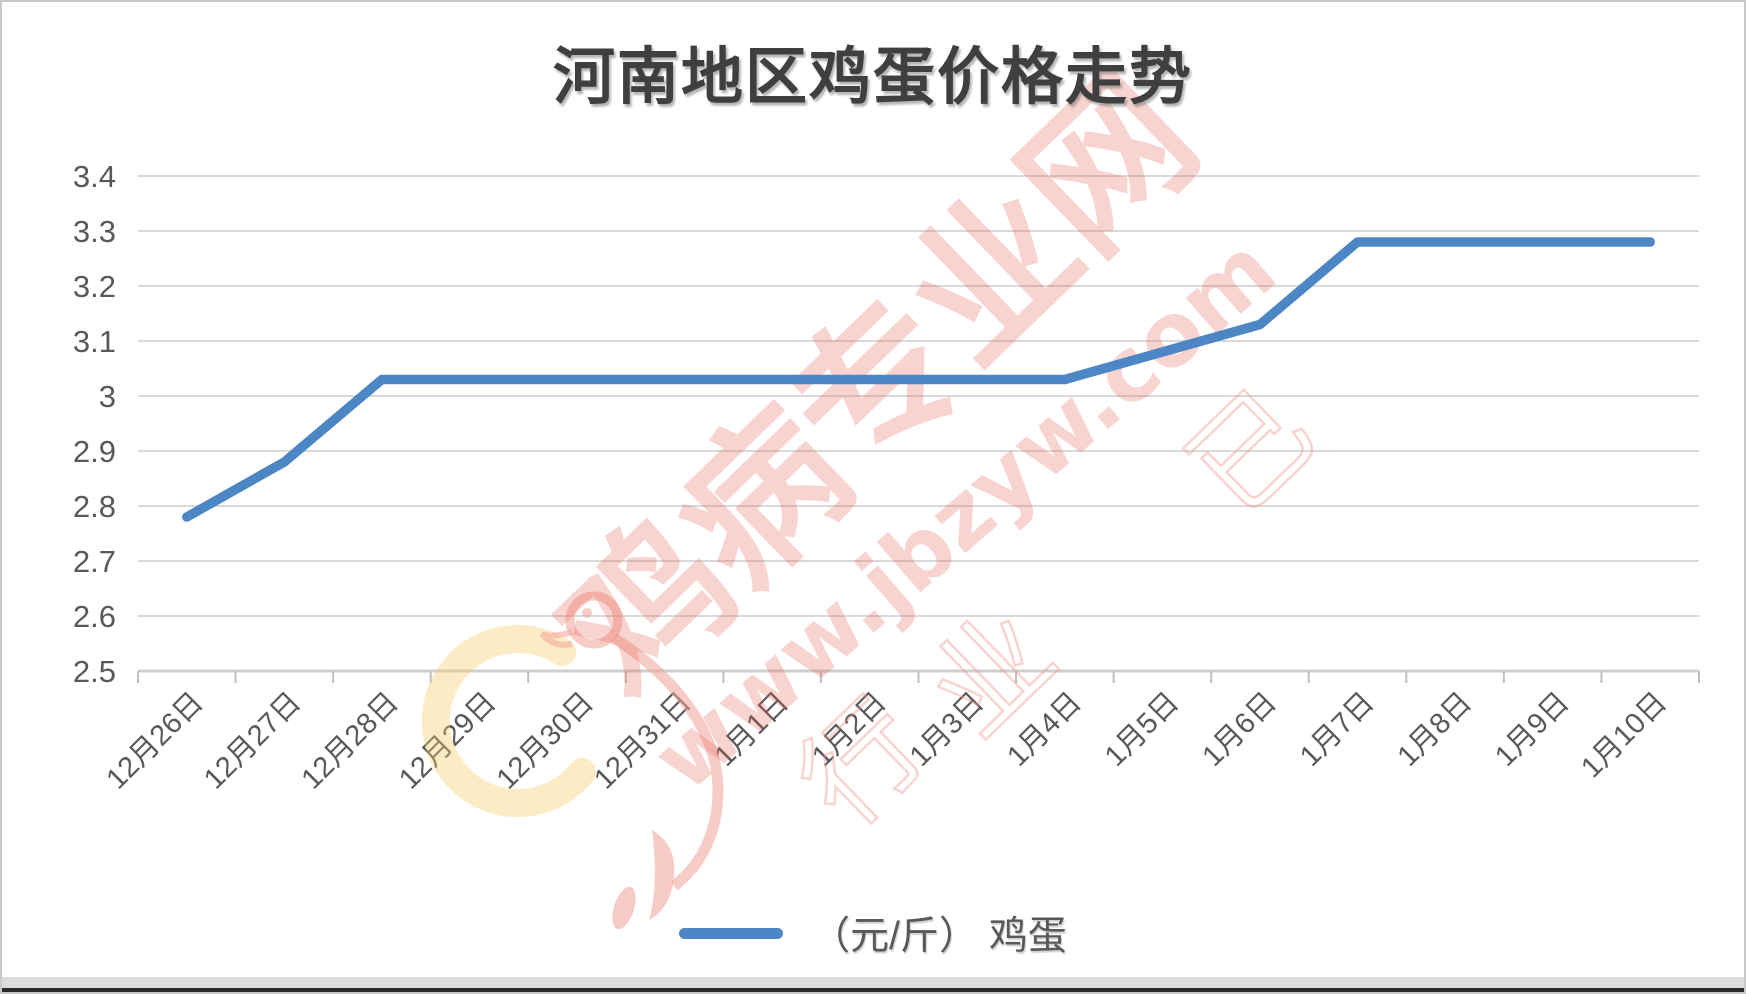 Image resolution: width=1746 pixels, height=994 pixels. I want to click on legend: （元/斤） 鸡蛋, so click(873, 933).